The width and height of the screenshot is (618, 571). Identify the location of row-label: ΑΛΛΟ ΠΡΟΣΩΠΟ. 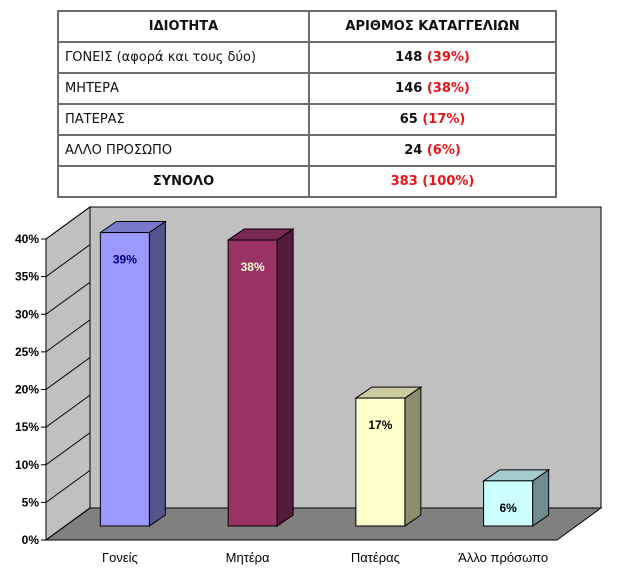
(183, 150).